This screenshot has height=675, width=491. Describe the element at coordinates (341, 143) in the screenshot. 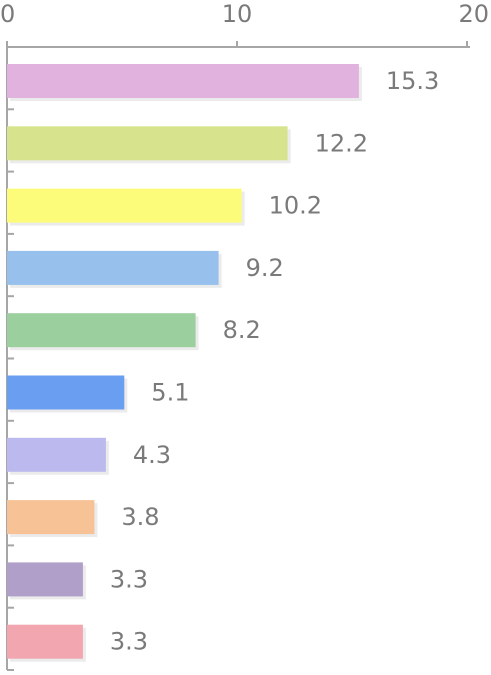

I see `data-label: 12.2` at that location.